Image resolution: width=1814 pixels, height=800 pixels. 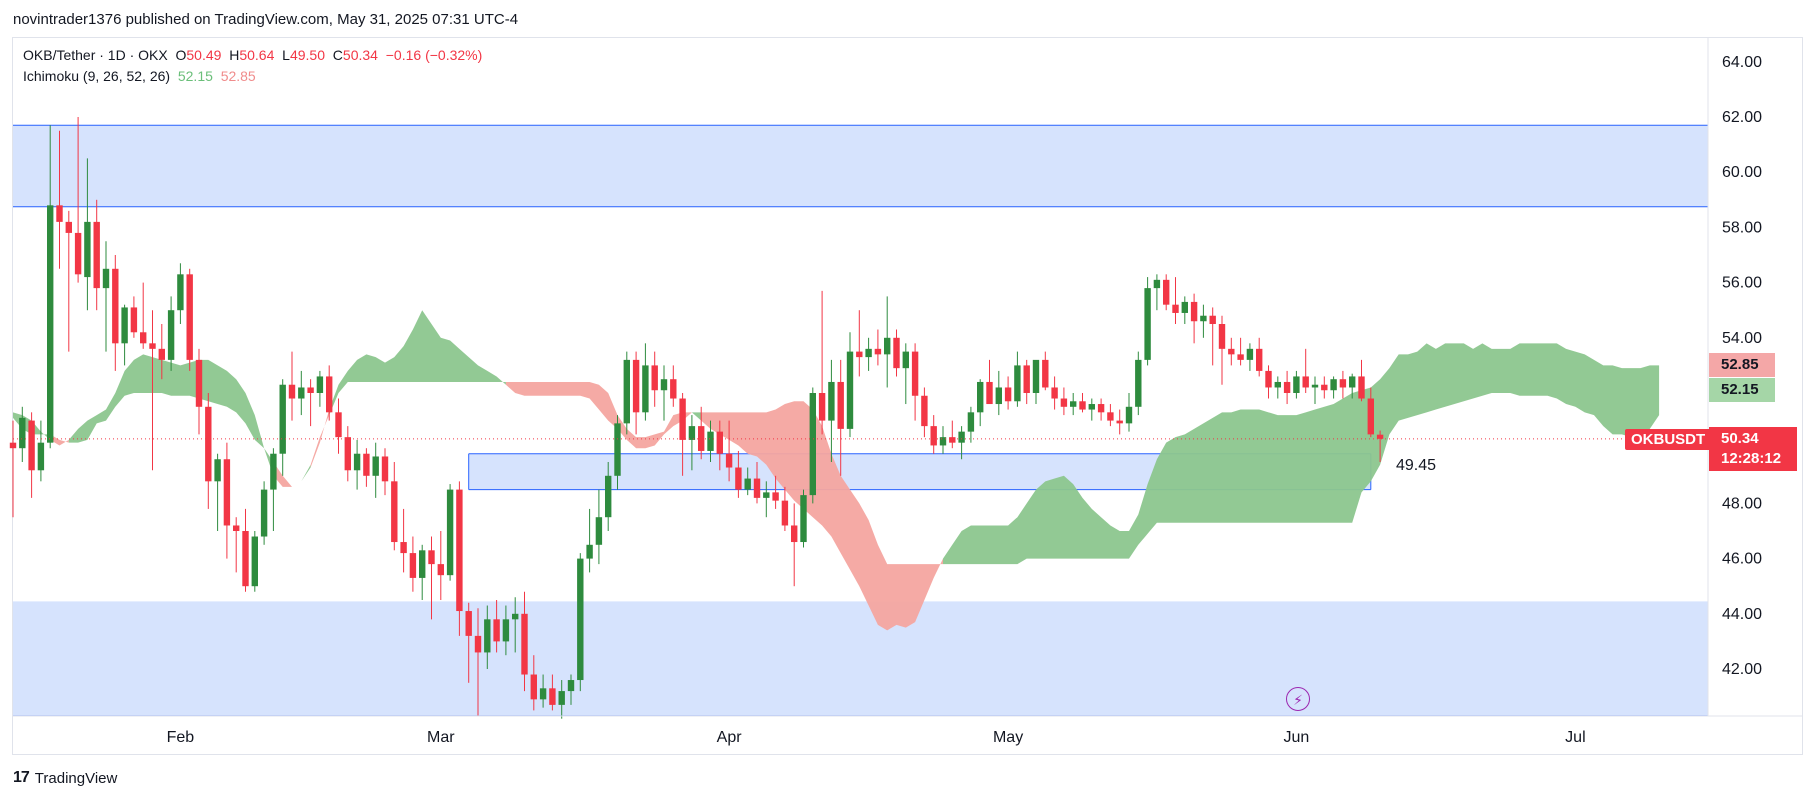 I want to click on legend-indicator-row: Ichimoku (9, 26, 52, 26) 52.15 52.85, so click(x=252, y=76).